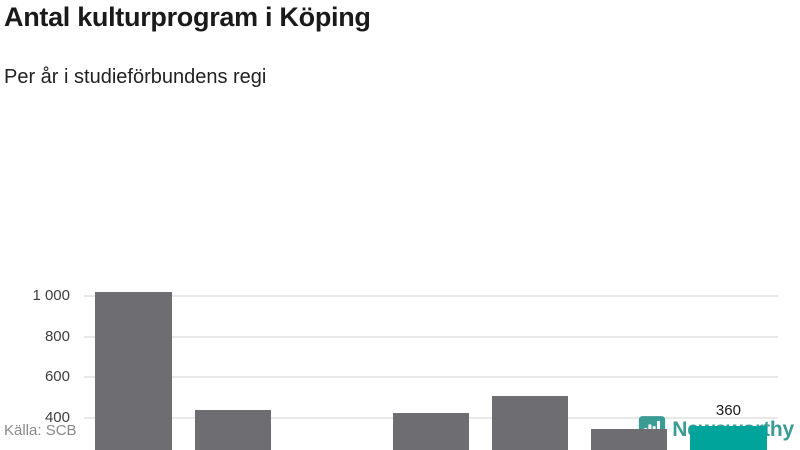 The height and width of the screenshot is (450, 800). I want to click on y-axis-labels: 02004006008001 000, so click(35, 368).